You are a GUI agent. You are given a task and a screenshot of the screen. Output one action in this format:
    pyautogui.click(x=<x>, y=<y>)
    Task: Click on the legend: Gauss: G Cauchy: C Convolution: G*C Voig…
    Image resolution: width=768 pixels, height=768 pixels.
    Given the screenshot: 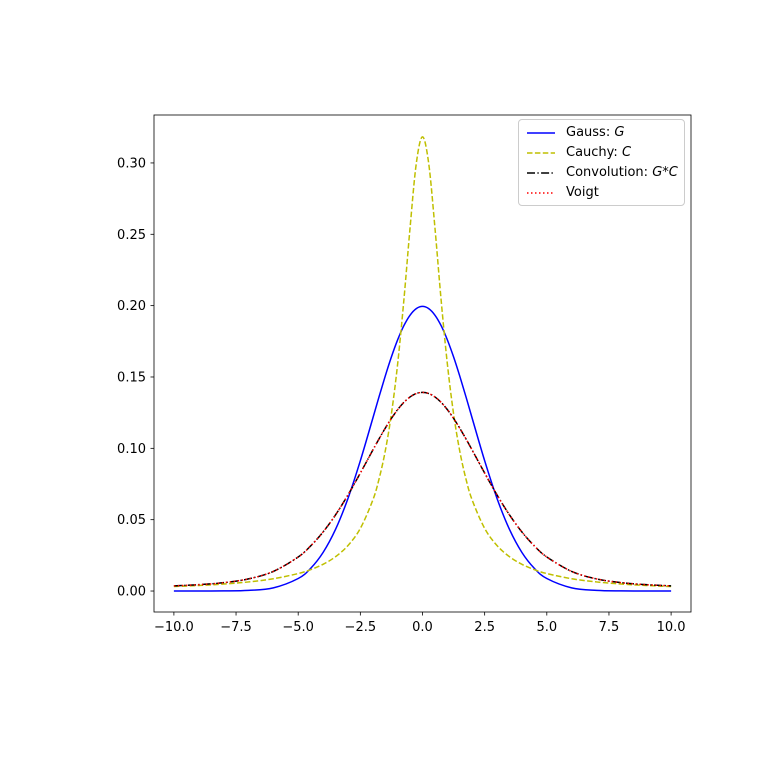 What is the action you would take?
    pyautogui.click(x=601, y=162)
    